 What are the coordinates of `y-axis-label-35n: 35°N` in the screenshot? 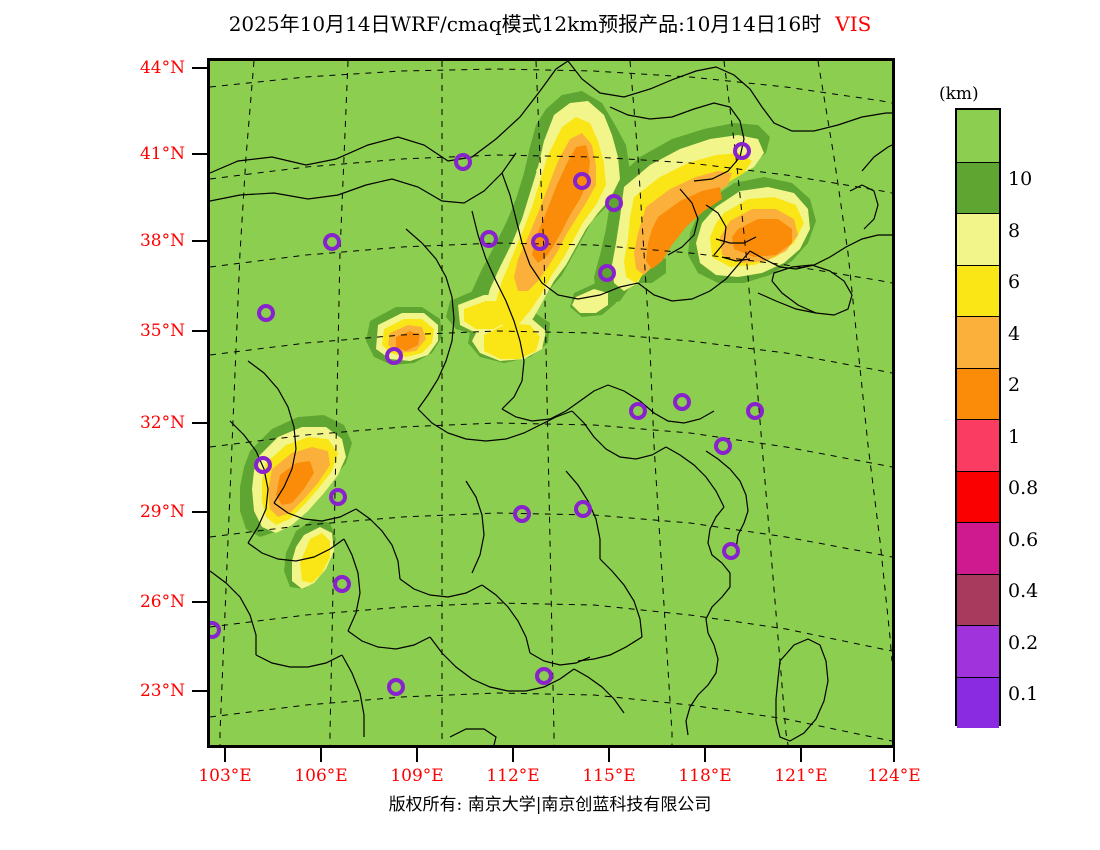 It's located at (162, 331).